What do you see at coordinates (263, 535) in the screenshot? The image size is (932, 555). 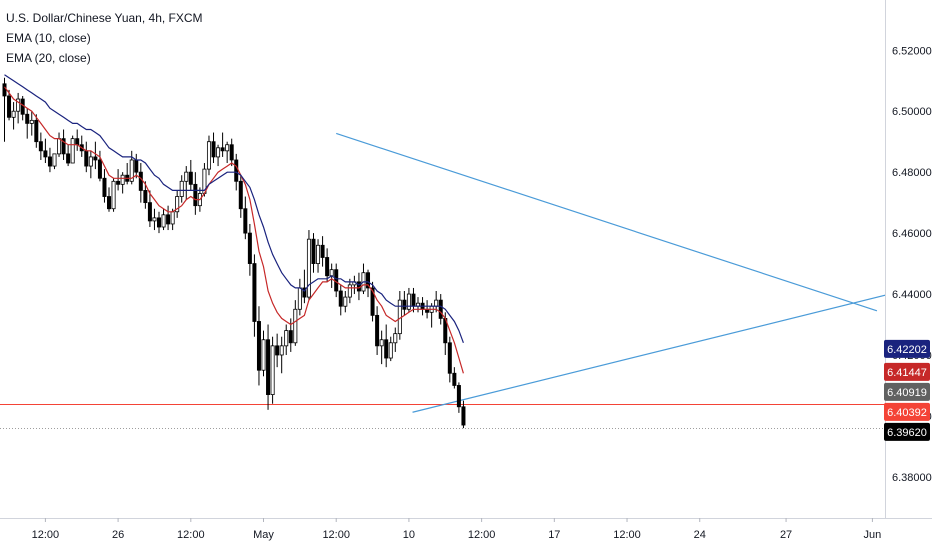 I see `x-tick-label: May` at bounding box center [263, 535].